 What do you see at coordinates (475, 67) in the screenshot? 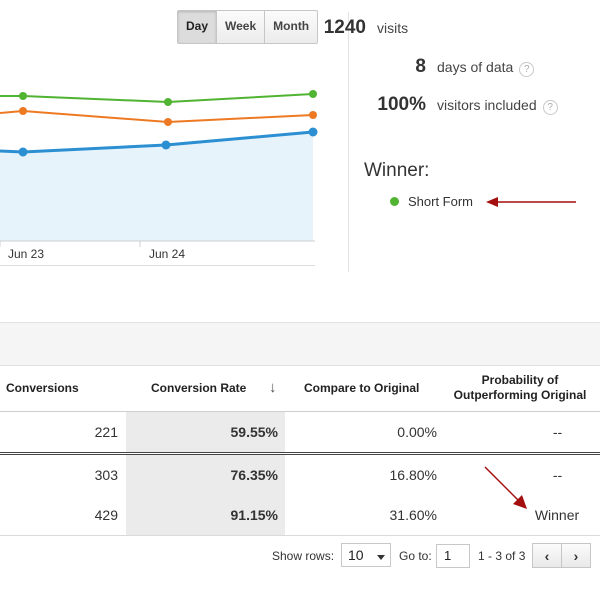
I see `stat-label: days of data` at bounding box center [475, 67].